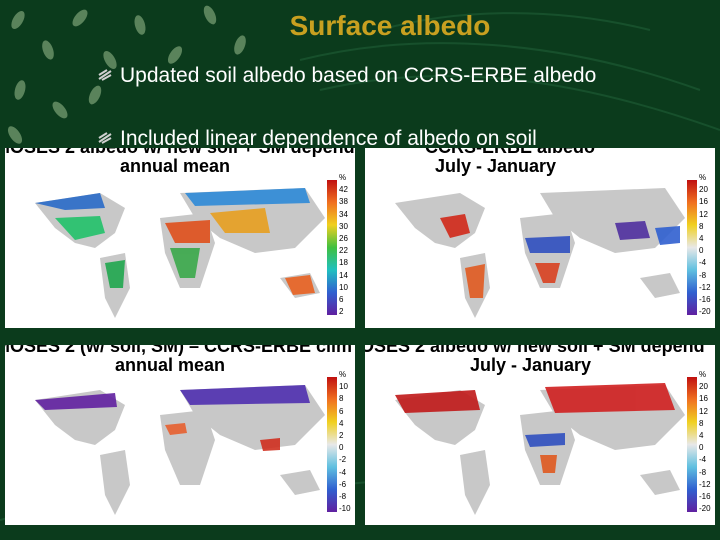  What do you see at coordinates (180, 450) in the screenshot?
I see `world-map-model-minus-obs` at bounding box center [180, 450].